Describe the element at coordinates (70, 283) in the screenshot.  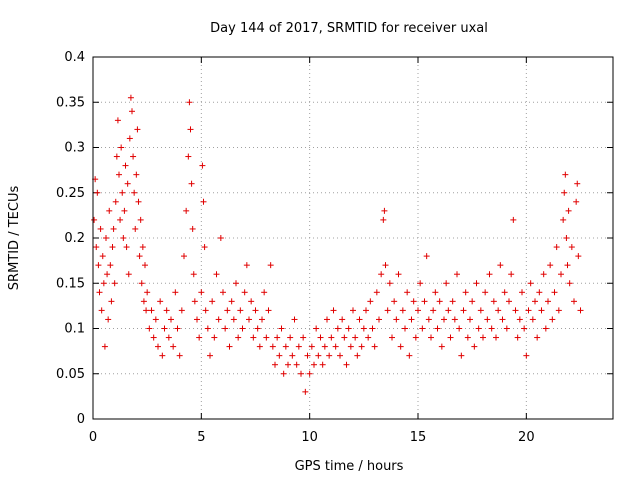
I see `y-tick-label: 0.15` at that location.